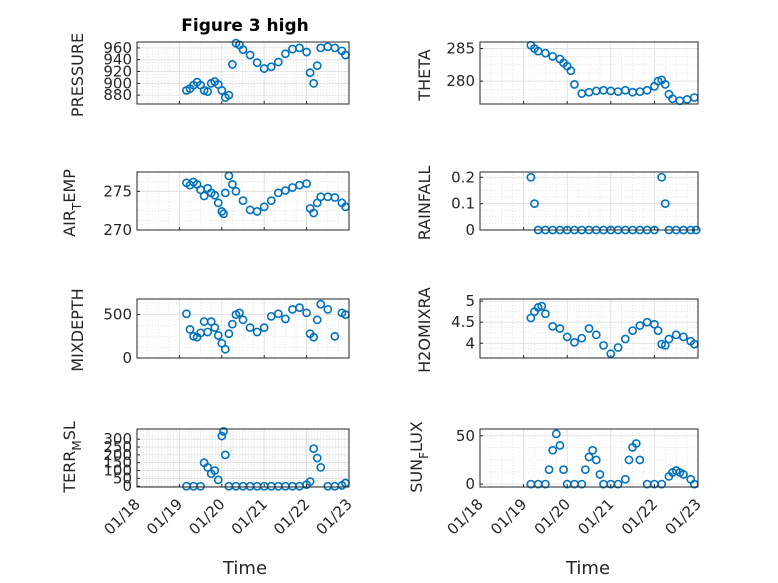  What do you see at coordinates (117, 191) in the screenshot?
I see `y-tick-label: 275` at bounding box center [117, 191].